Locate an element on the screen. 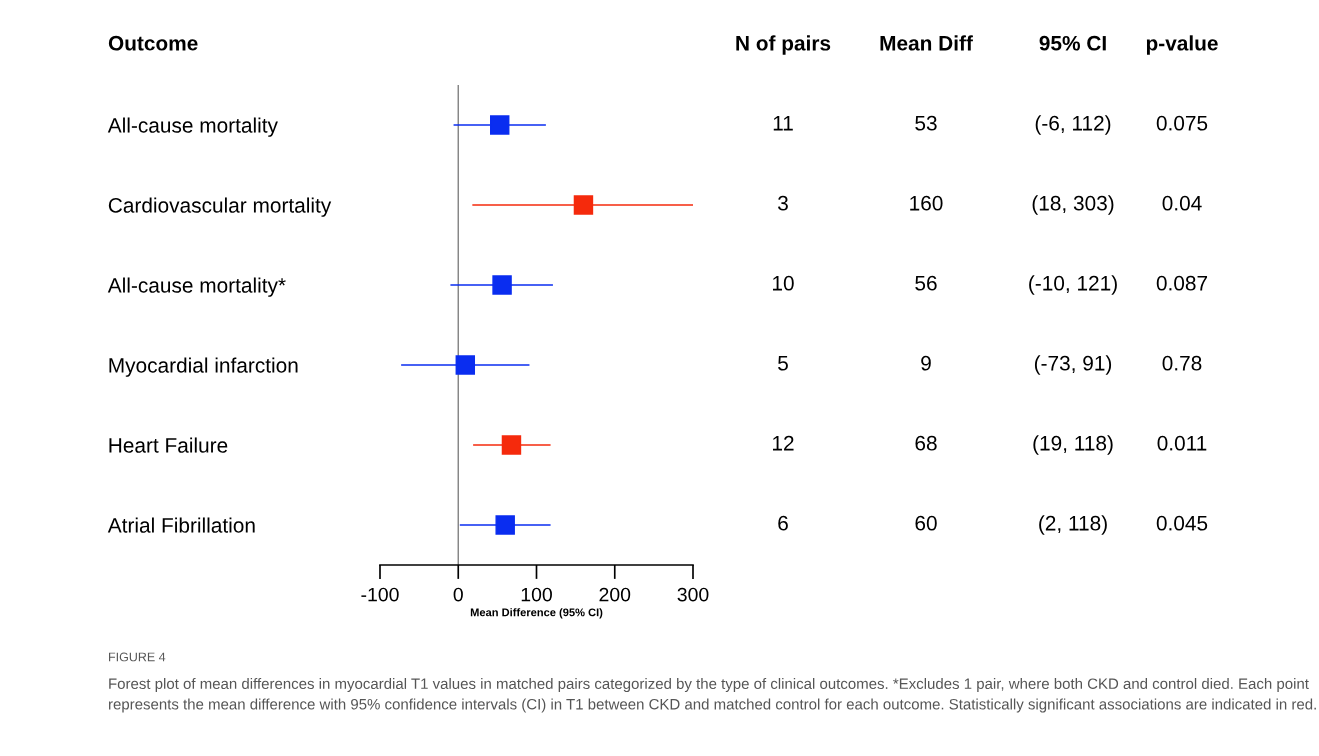 The height and width of the screenshot is (756, 1319). y-tick-label: All-cause mortality is located at coordinates (192, 127).